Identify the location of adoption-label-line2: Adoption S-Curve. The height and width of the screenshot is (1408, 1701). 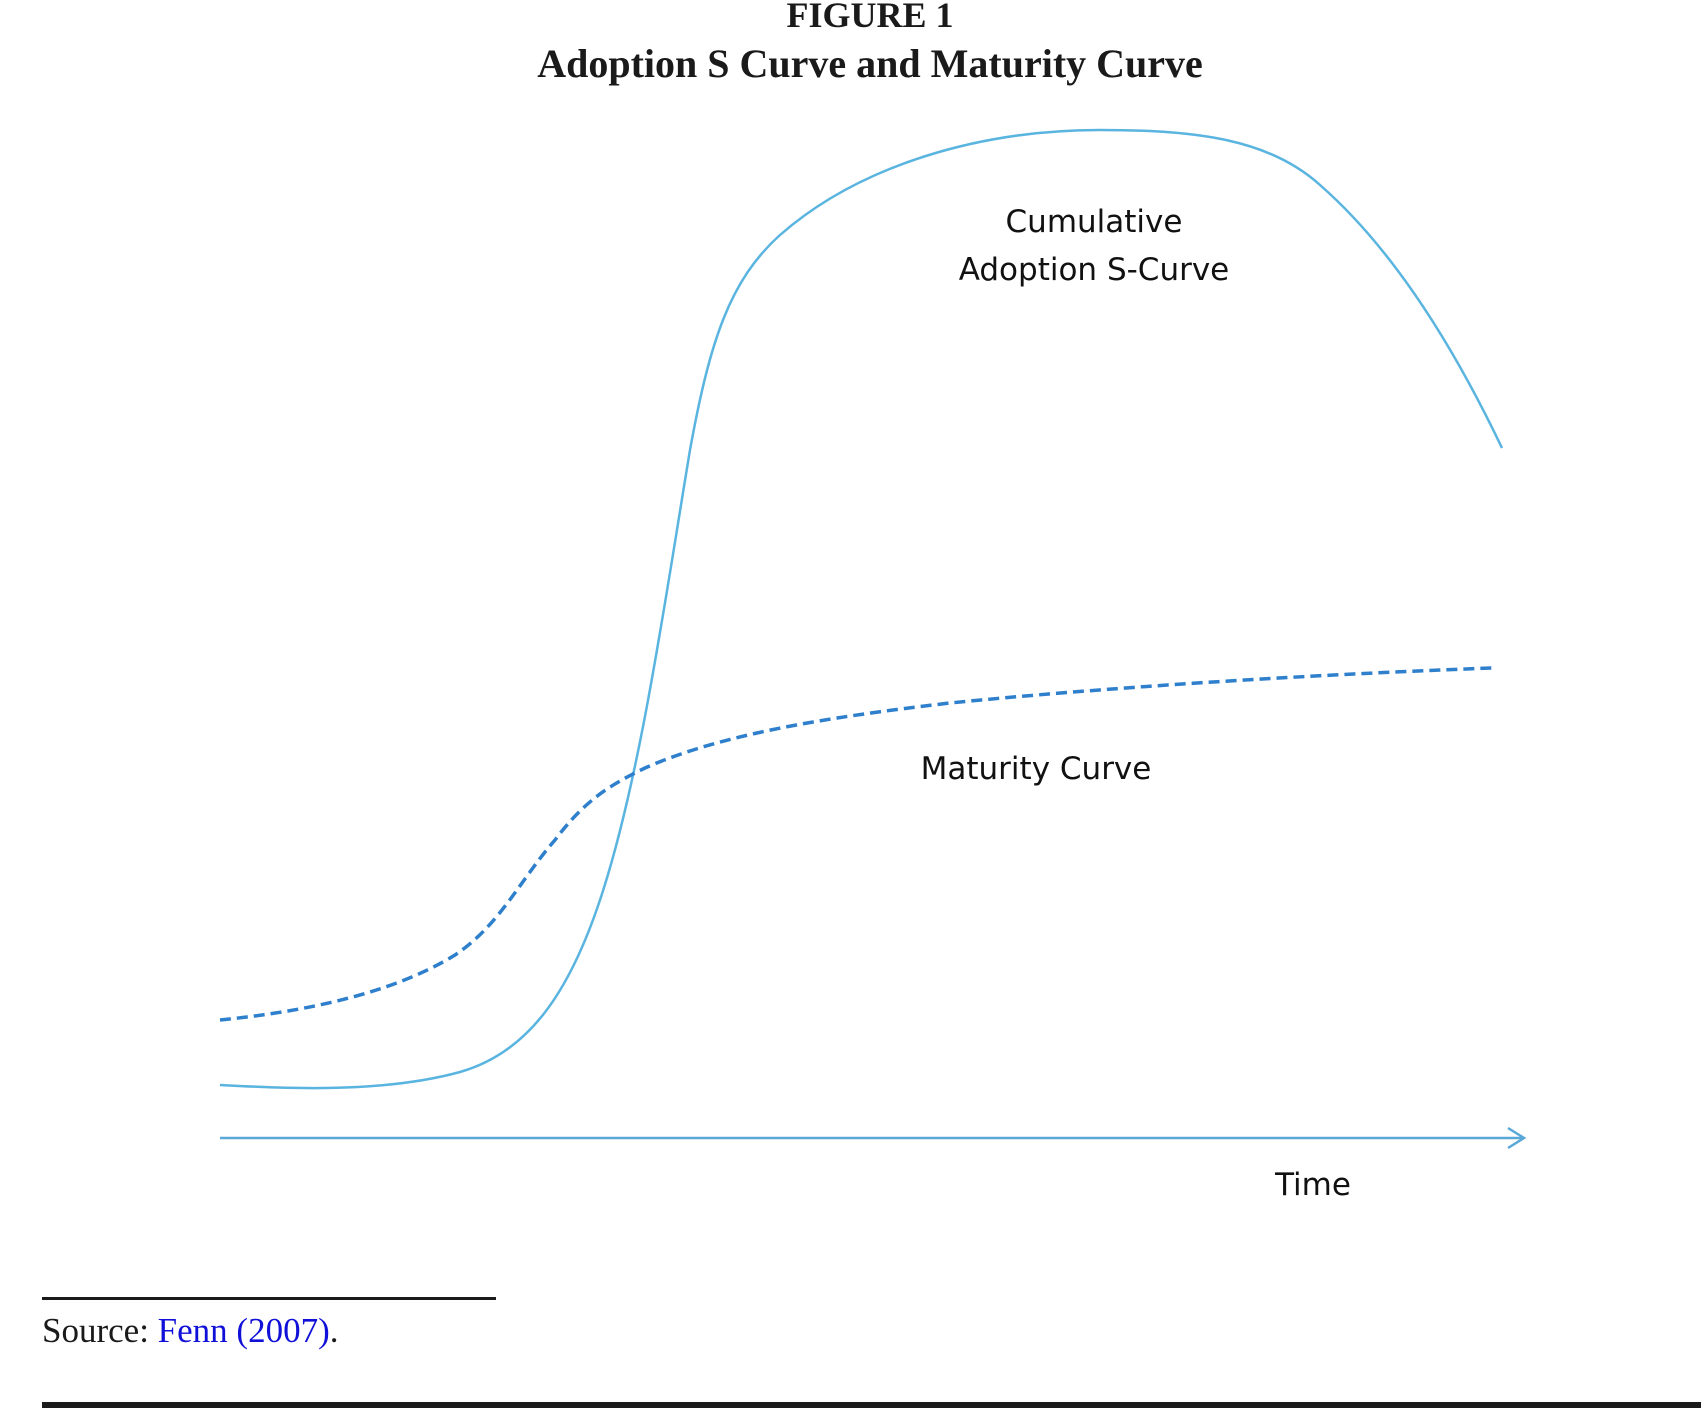
(1094, 270).